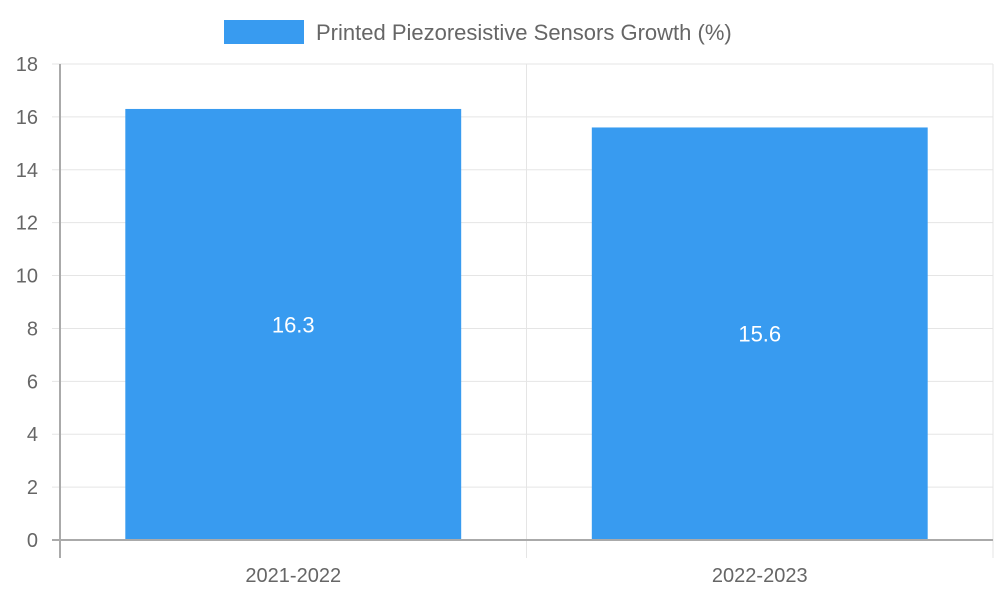  Describe the element at coordinates (27, 171) in the screenshot. I see `y-tick-label: 14` at that location.